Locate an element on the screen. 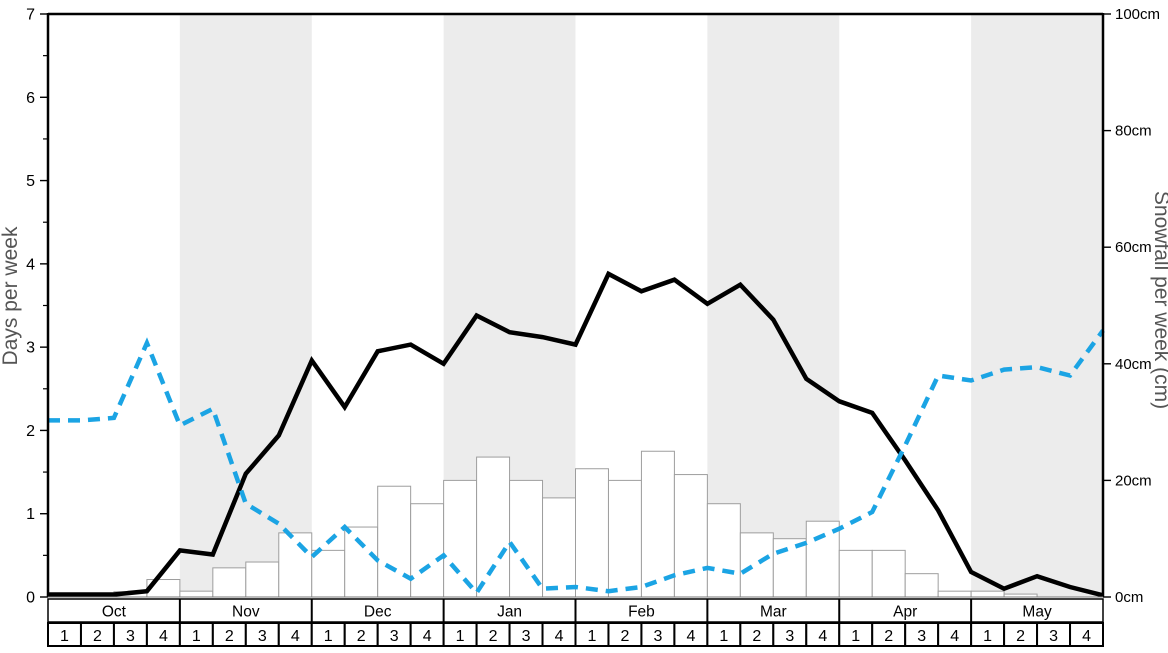 This screenshot has height=653, width=1168. left-axis-tick-label: 0 is located at coordinates (30, 598).